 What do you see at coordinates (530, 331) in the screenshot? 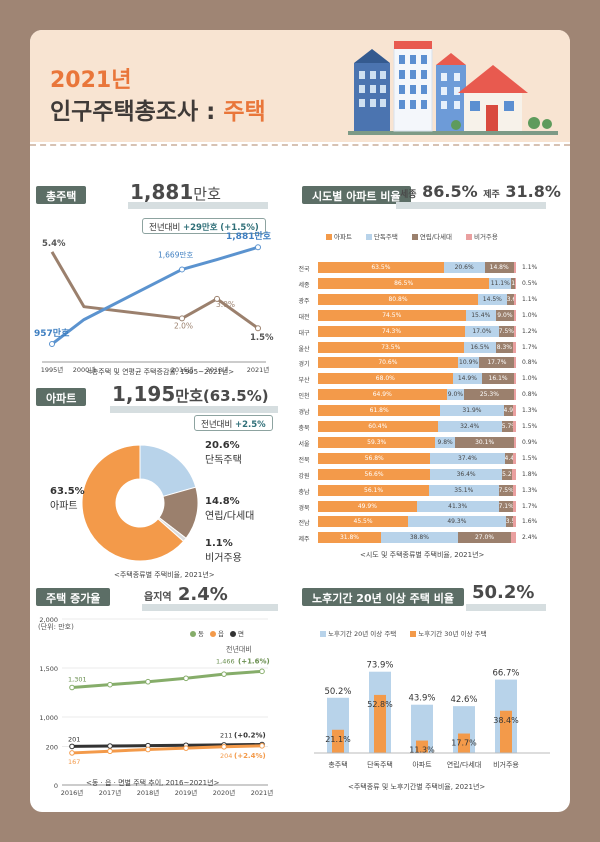
I see `sido-row-nonres-label: 1.2%` at bounding box center [530, 331].